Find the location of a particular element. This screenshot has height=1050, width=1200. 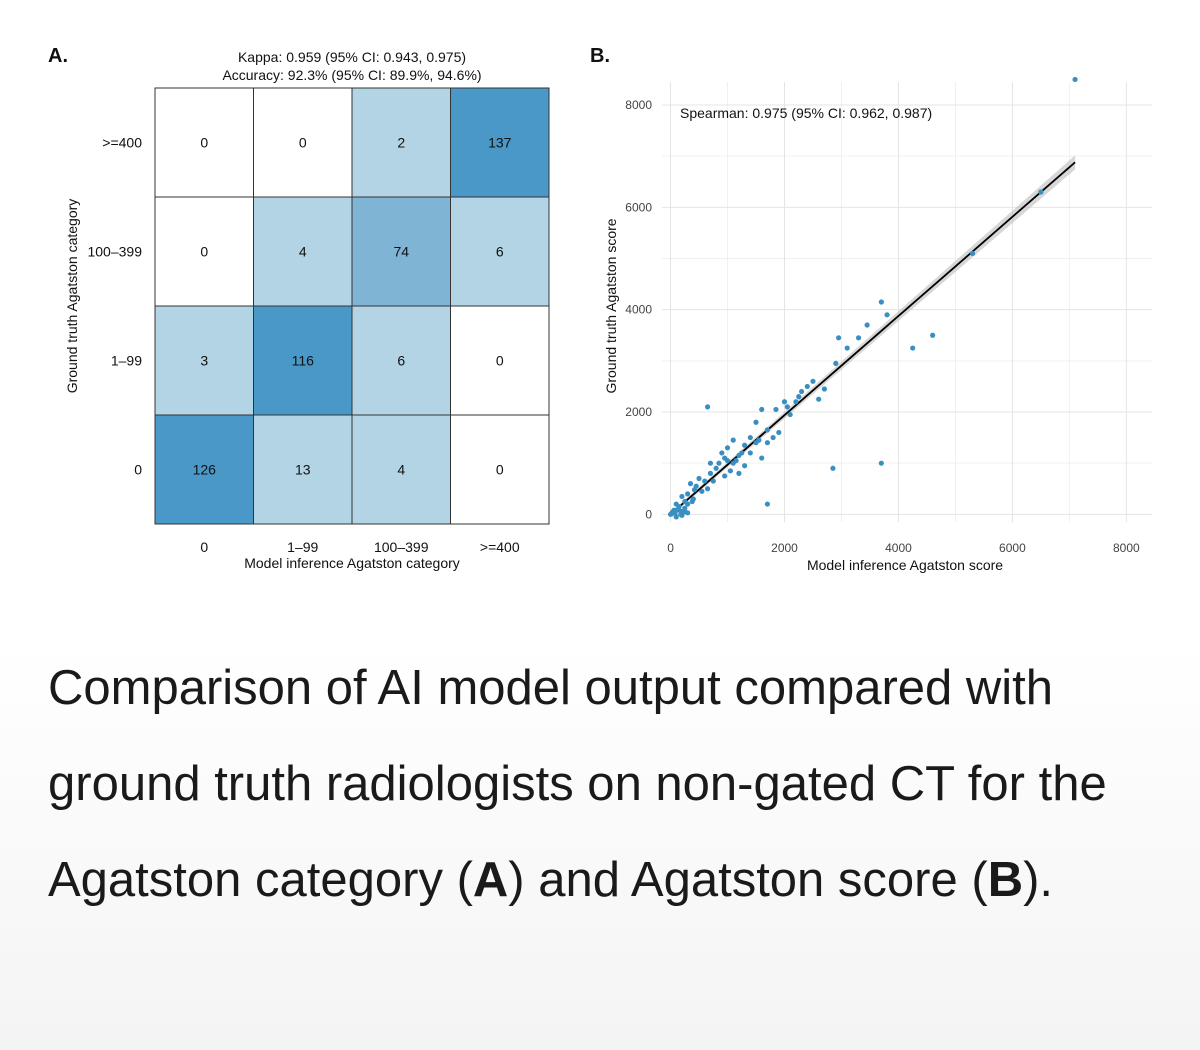

caption-part-3: ). is located at coordinates (1038, 880).